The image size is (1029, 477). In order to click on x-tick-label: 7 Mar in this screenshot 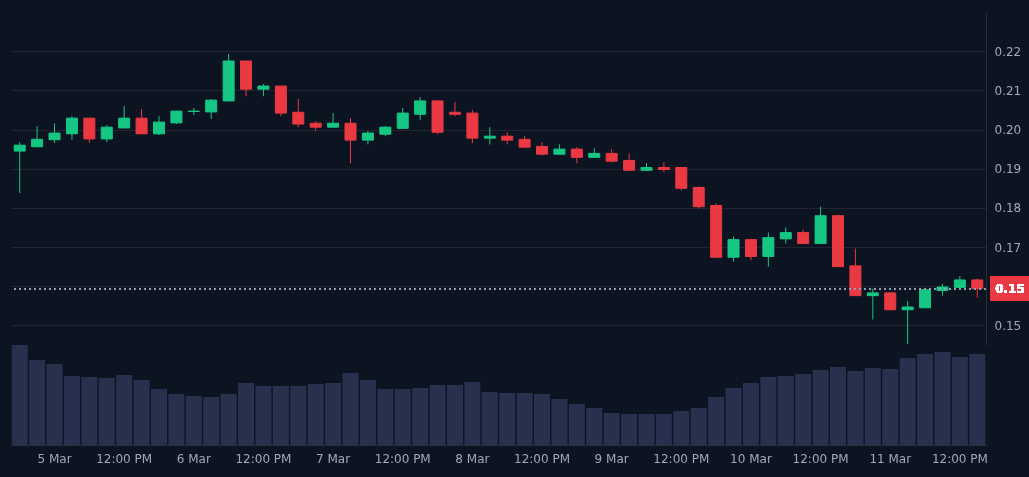, I will do `click(333, 458)`.